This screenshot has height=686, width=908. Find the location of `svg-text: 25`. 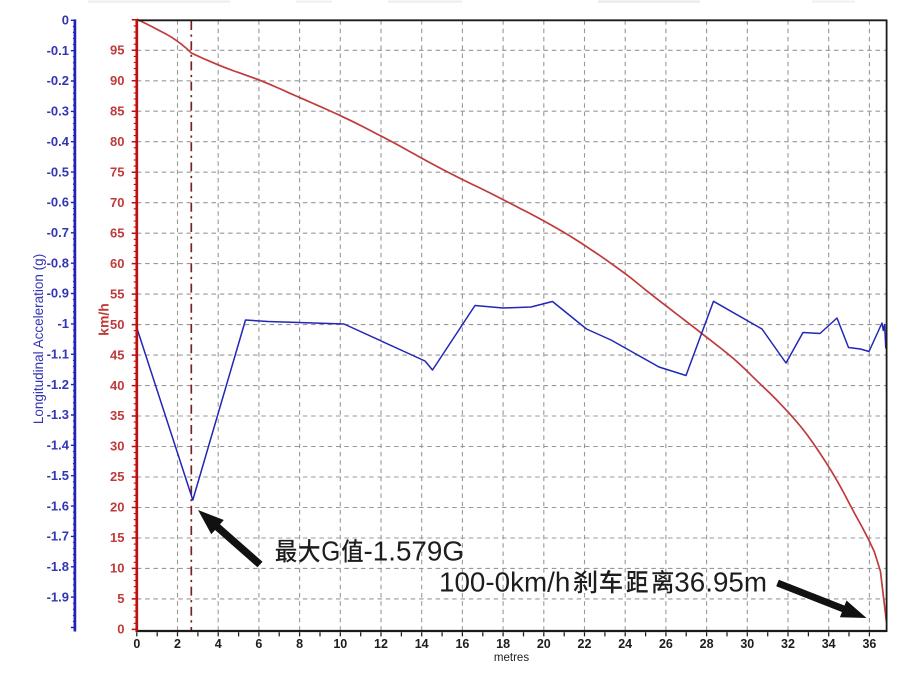

svg-text: 25 is located at coordinates (117, 476).